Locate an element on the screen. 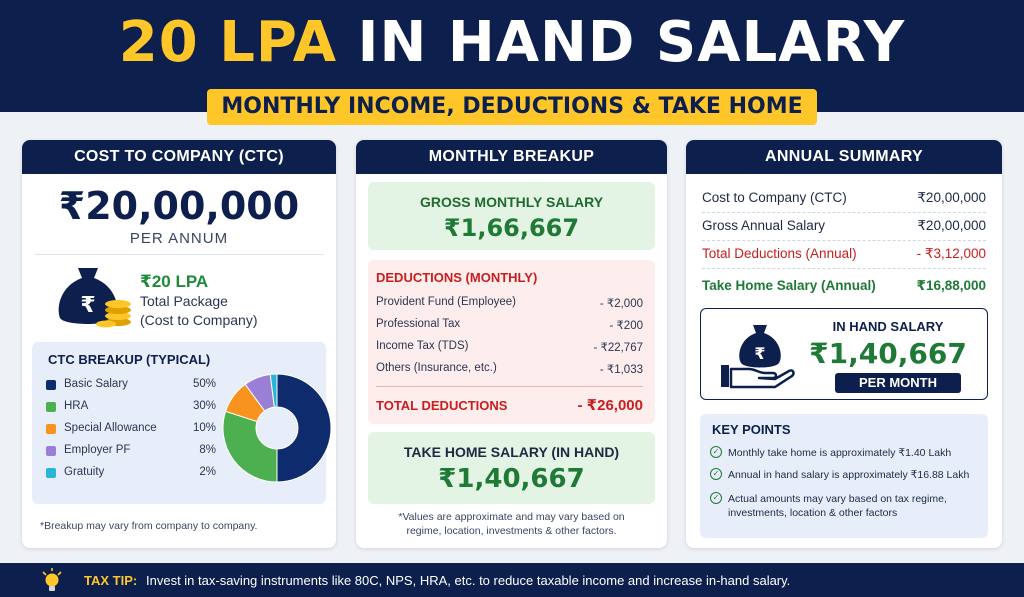  key-points-title: KEY POINTS is located at coordinates (751, 429).